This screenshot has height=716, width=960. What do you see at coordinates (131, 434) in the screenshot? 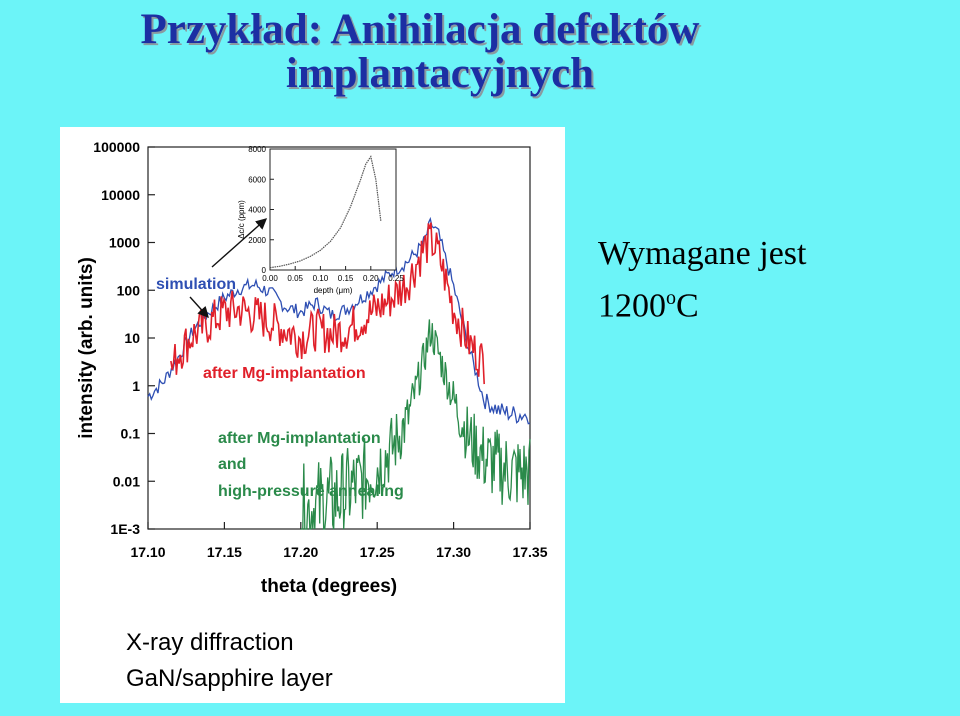
I see `y-tick-label: 0.1` at bounding box center [131, 434].